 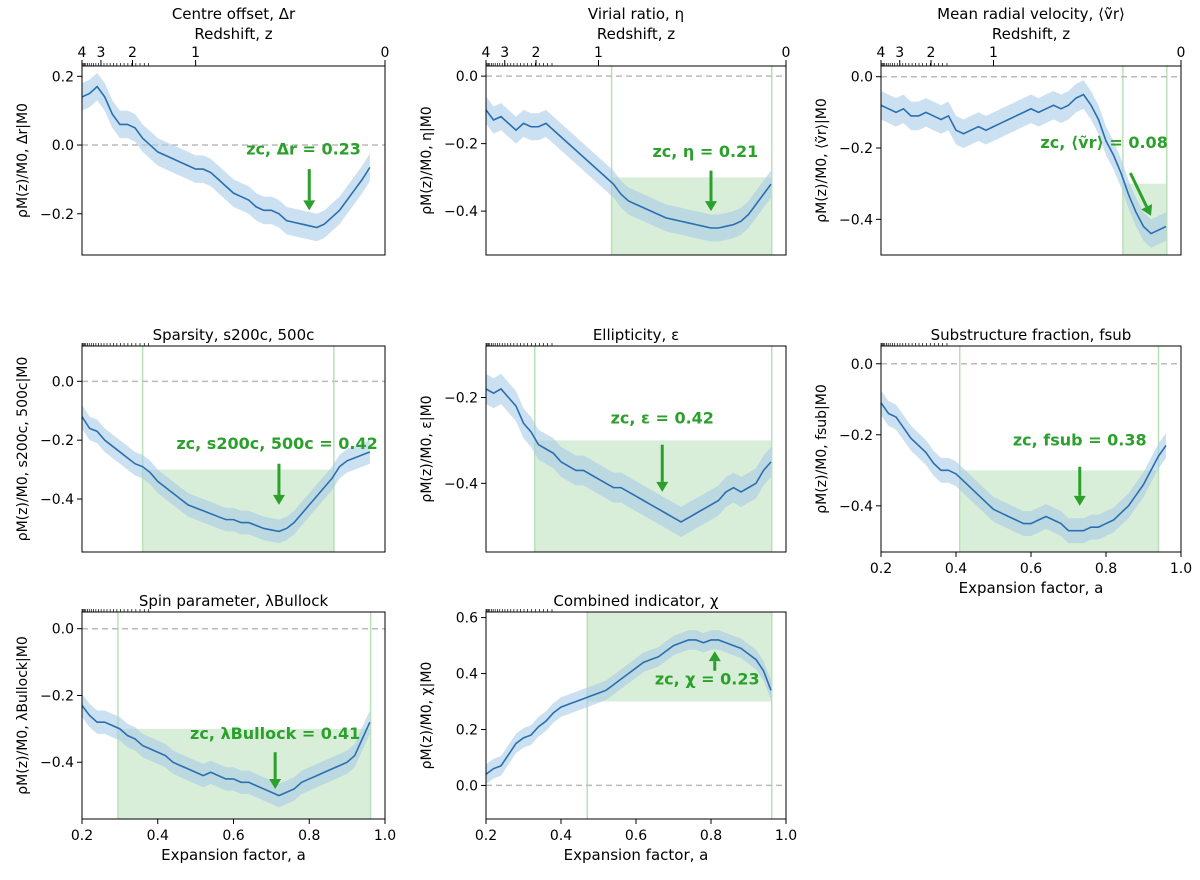 I want to click on x-tick-label: 0.8, so click(x=1106, y=569).